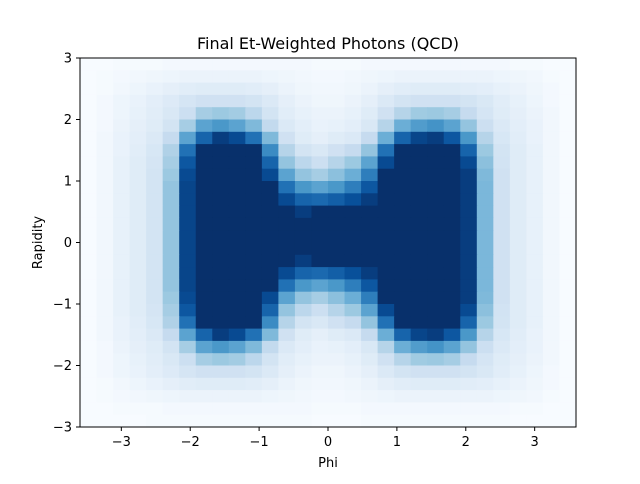 The image size is (640, 484). What do you see at coordinates (466, 442) in the screenshot?
I see `x-tick-label: 2` at bounding box center [466, 442].